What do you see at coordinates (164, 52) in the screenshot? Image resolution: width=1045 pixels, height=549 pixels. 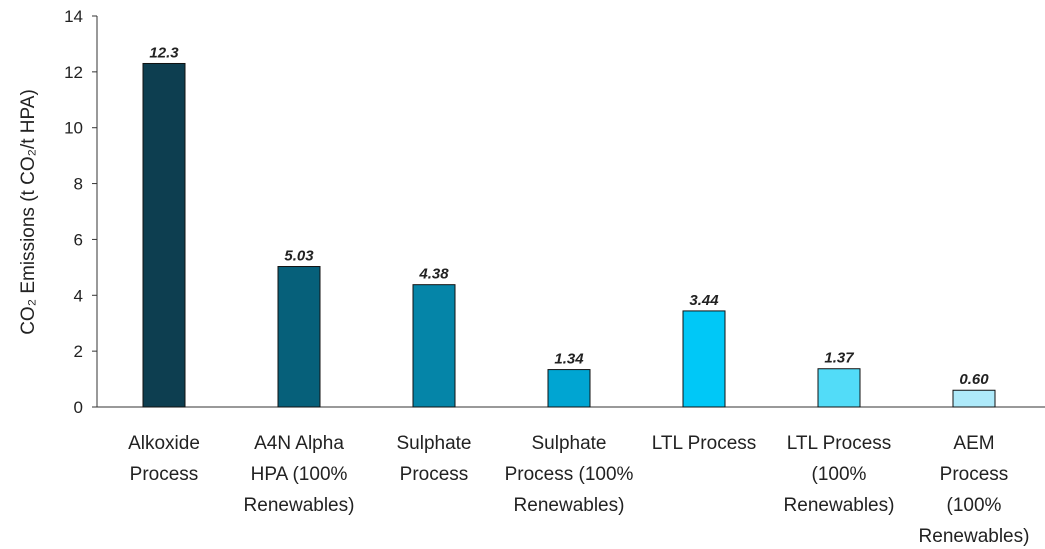 I see `value-label: 12.3` at bounding box center [164, 52].